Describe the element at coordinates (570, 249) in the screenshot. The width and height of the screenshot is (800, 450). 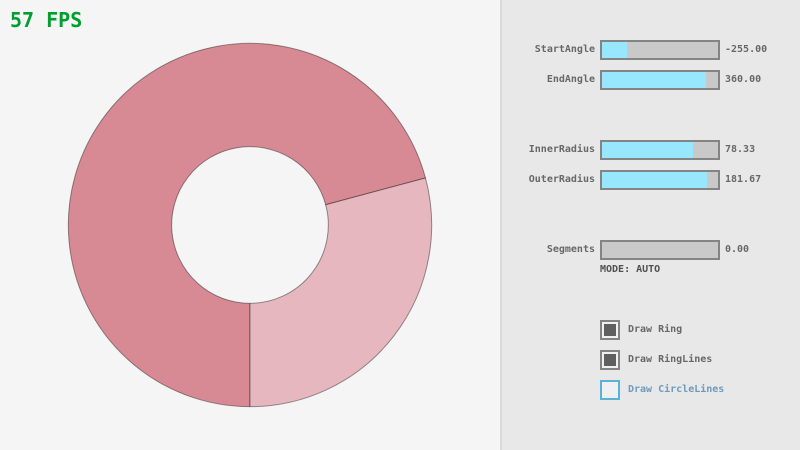
I see `slider-label-segments: Segments` at that location.